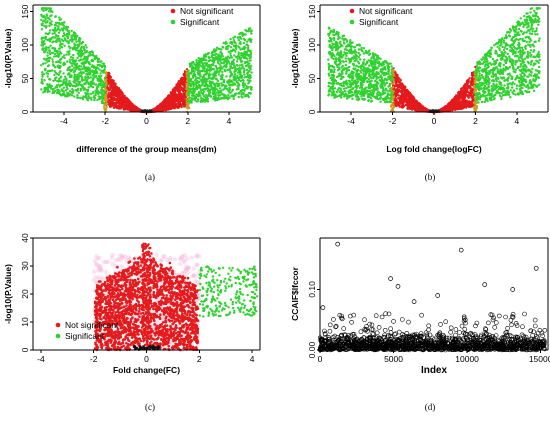 This screenshot has width=550, height=424. I want to click on y-tick-label: 150, so click(25, 11).